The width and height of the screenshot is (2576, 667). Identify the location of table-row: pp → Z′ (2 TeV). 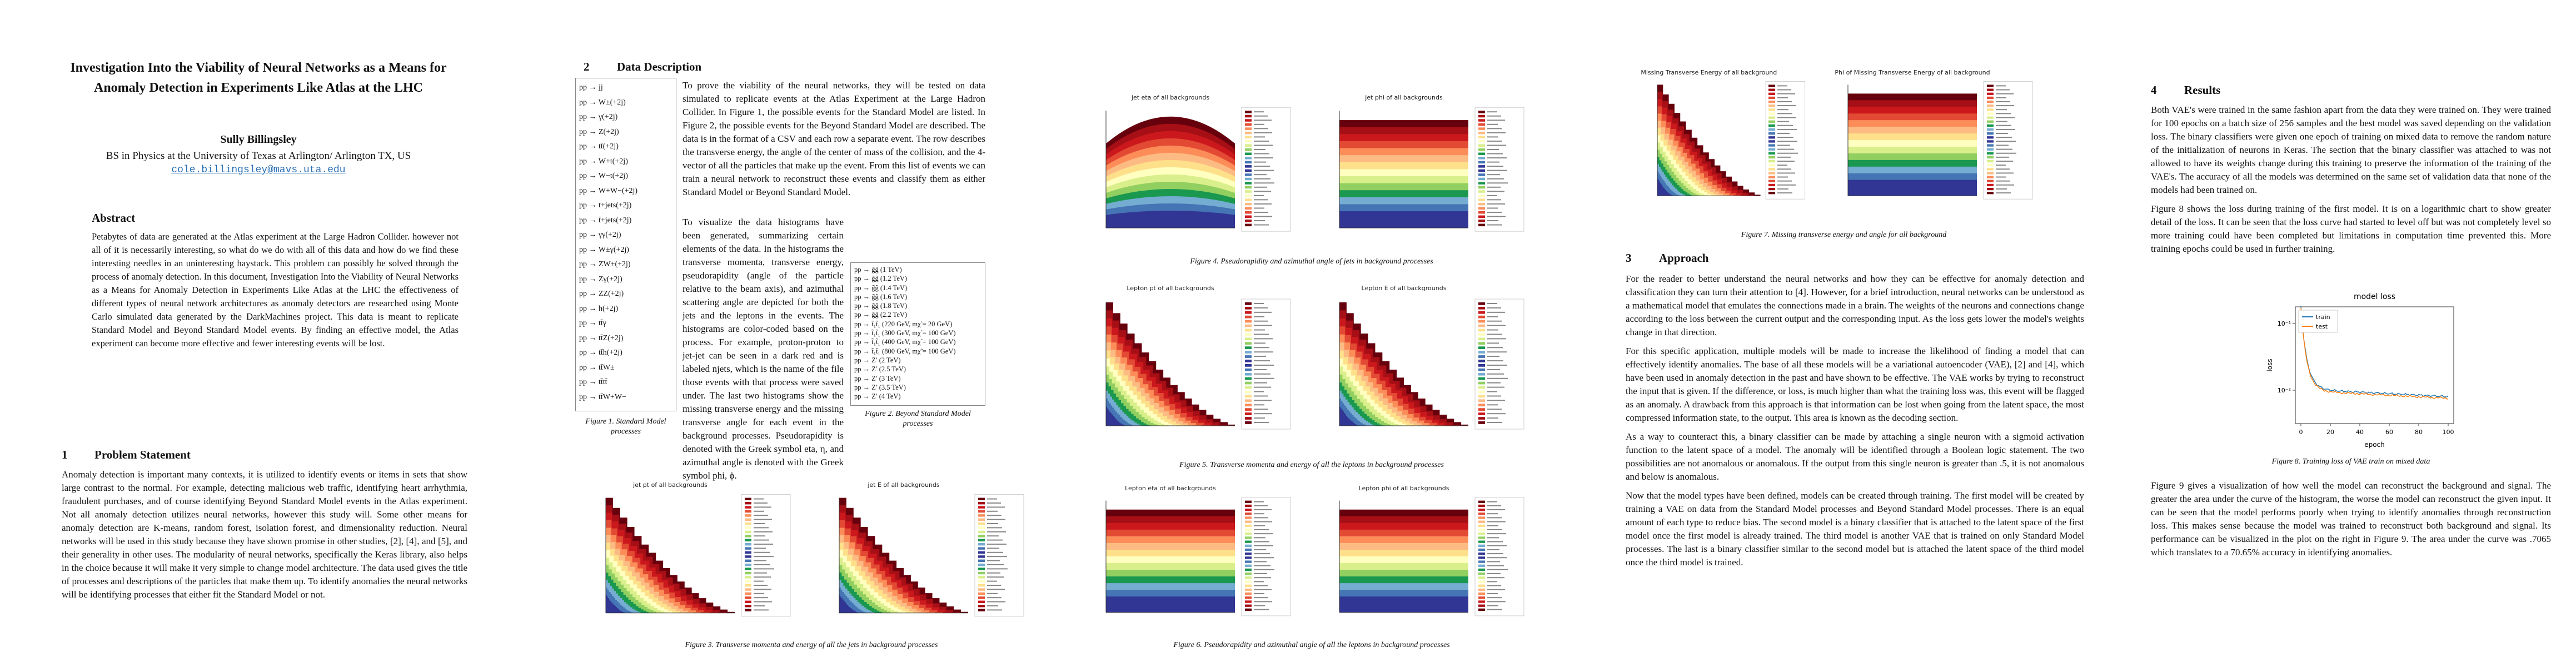
(877, 360).